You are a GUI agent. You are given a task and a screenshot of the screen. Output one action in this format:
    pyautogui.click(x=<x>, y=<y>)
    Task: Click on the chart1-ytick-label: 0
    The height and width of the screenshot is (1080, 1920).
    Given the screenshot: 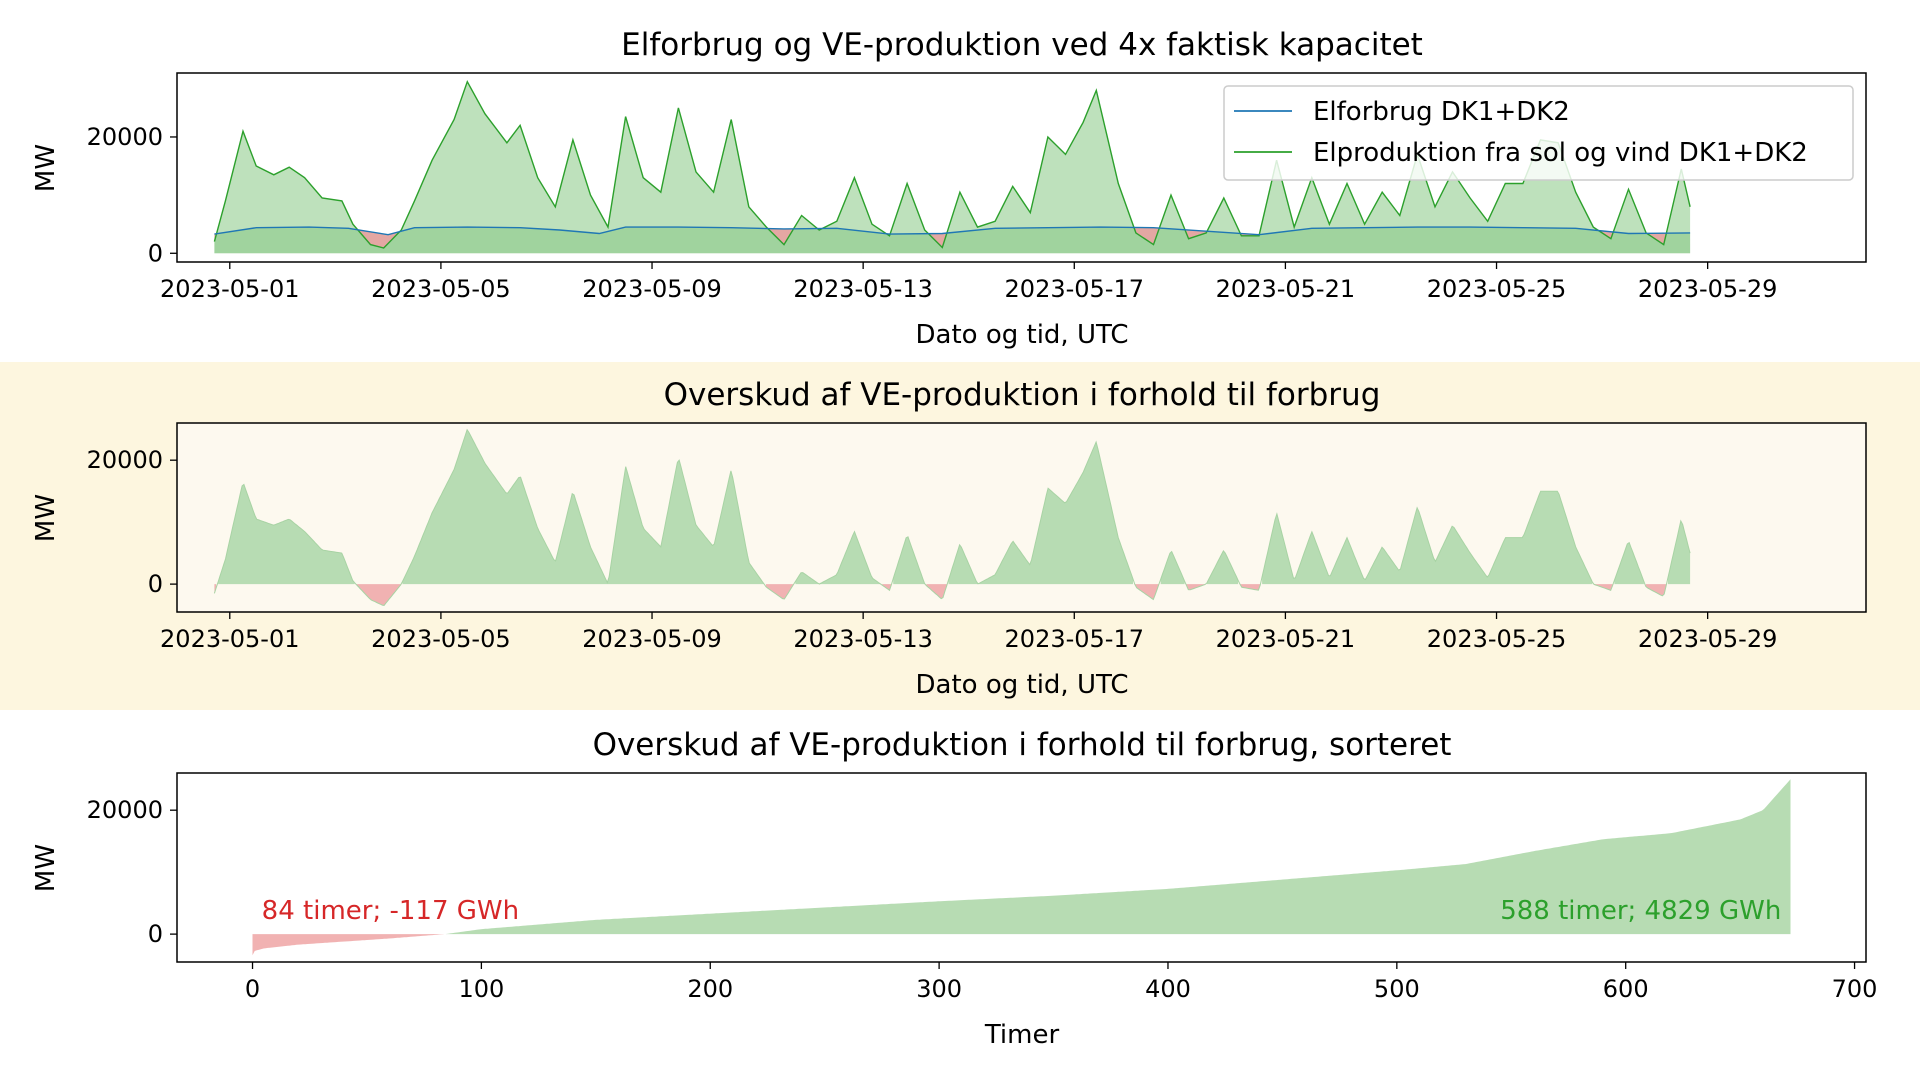 What is the action you would take?
    pyautogui.click(x=155, y=253)
    